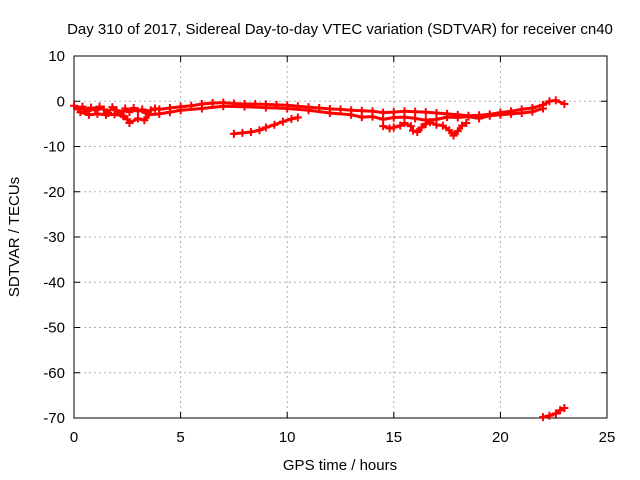 Image resolution: width=640 pixels, height=480 pixels. I want to click on y-axis-label: SDTVAR / TECUs, so click(14, 237).